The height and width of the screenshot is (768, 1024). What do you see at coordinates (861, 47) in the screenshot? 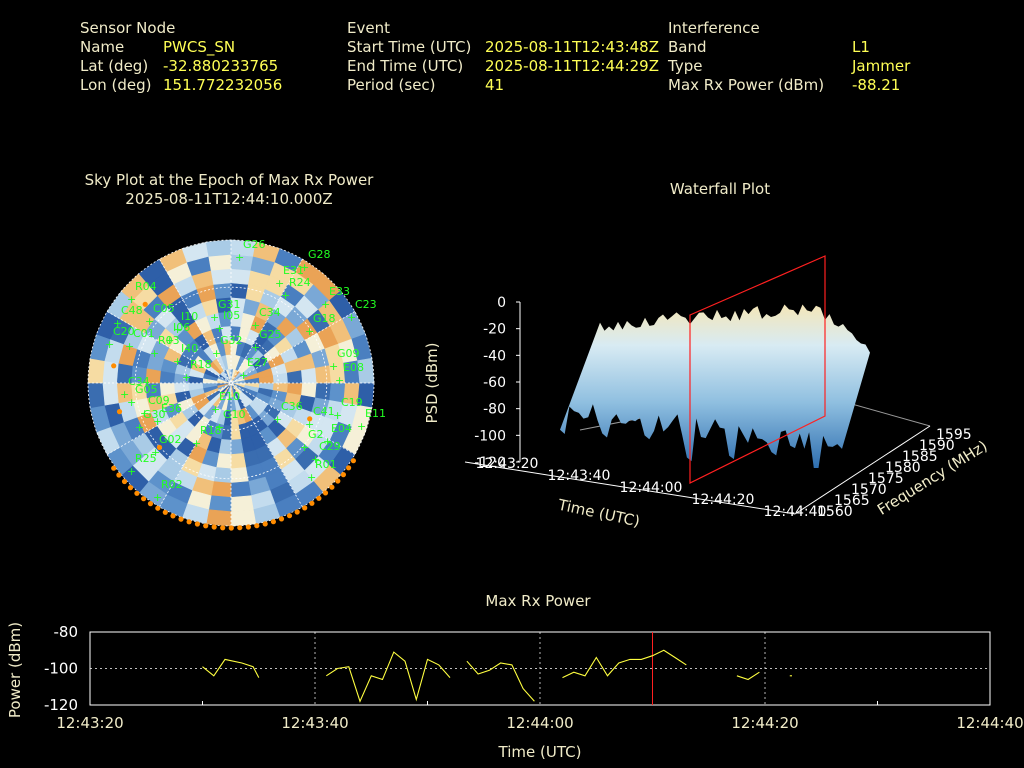
I see `band-value: L1` at bounding box center [861, 47].